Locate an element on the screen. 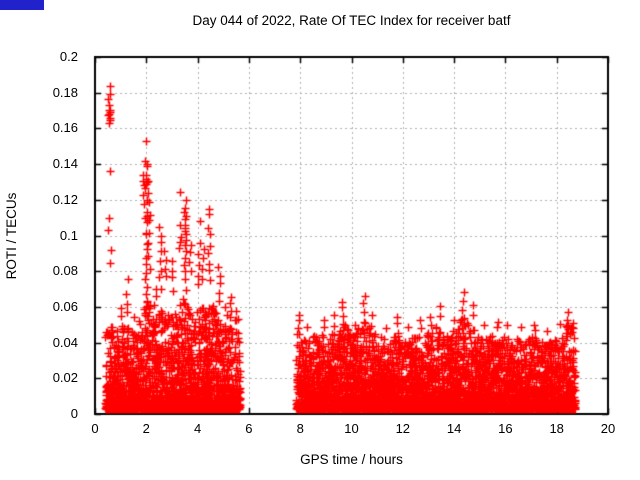  x-tick-label: 12 is located at coordinates (403, 428).